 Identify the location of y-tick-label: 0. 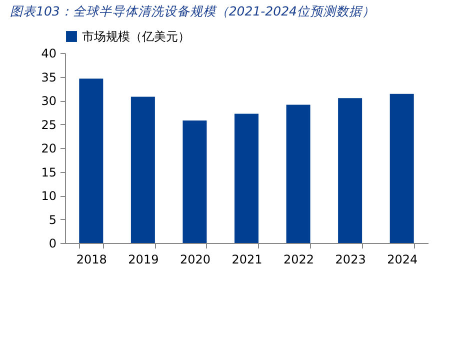
(52, 243).